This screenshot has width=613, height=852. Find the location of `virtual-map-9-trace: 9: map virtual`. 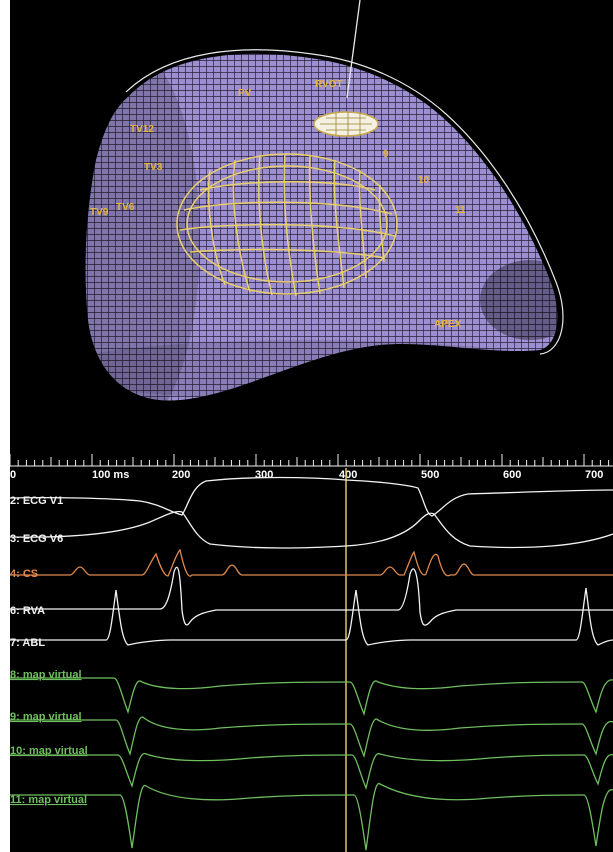

virtual-map-9-trace: 9: map virtual is located at coordinates (311, 735).